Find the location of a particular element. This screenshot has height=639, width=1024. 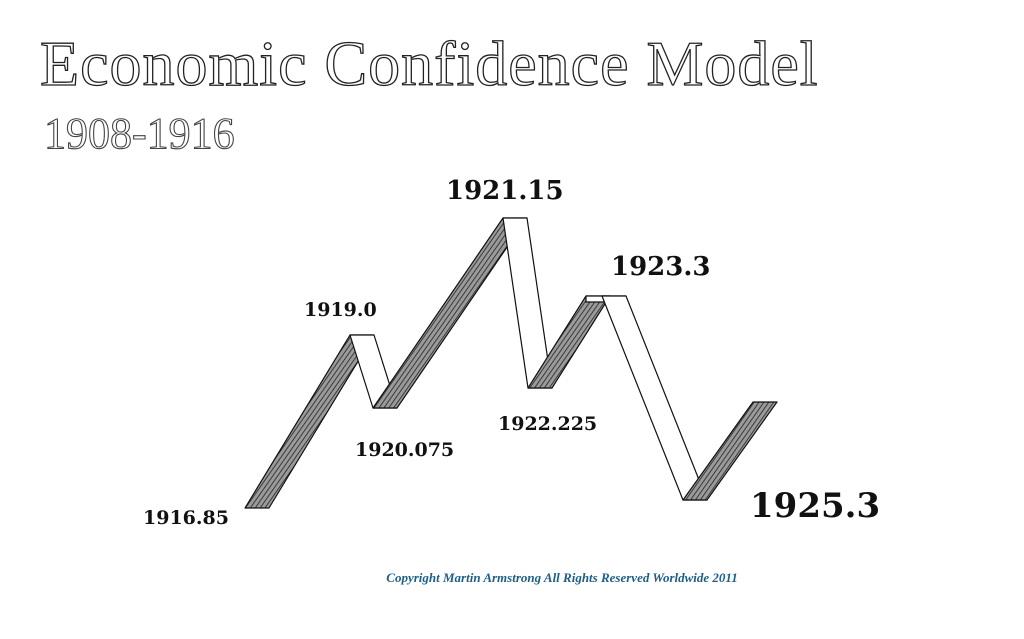

title: Economic Confidence Model is located at coordinates (429, 63).